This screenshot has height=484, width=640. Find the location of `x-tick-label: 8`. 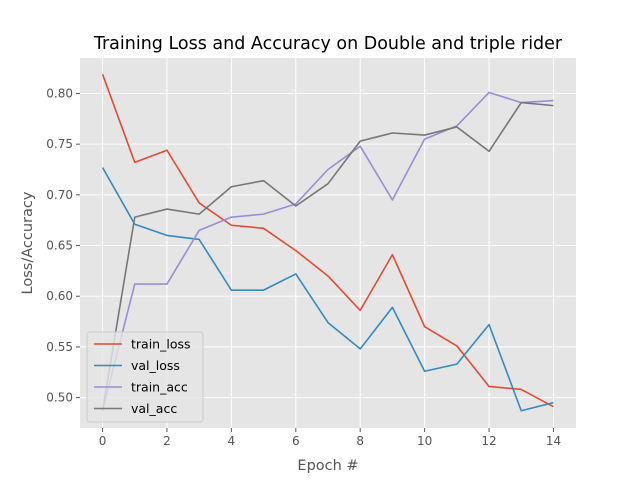

x-tick-label: 8 is located at coordinates (360, 441).